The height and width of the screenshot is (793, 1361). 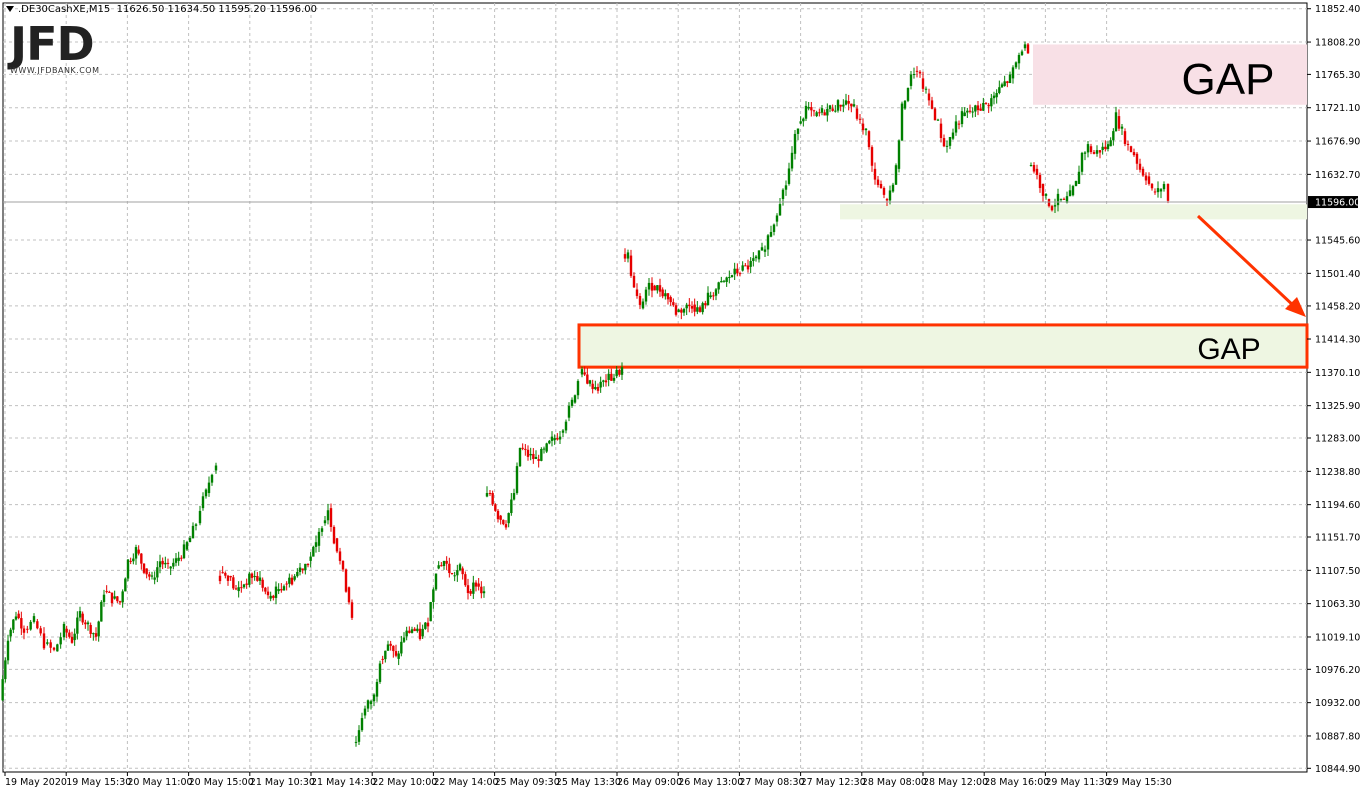 I want to click on y-tick-label: 11370.10, so click(x=1337, y=373).